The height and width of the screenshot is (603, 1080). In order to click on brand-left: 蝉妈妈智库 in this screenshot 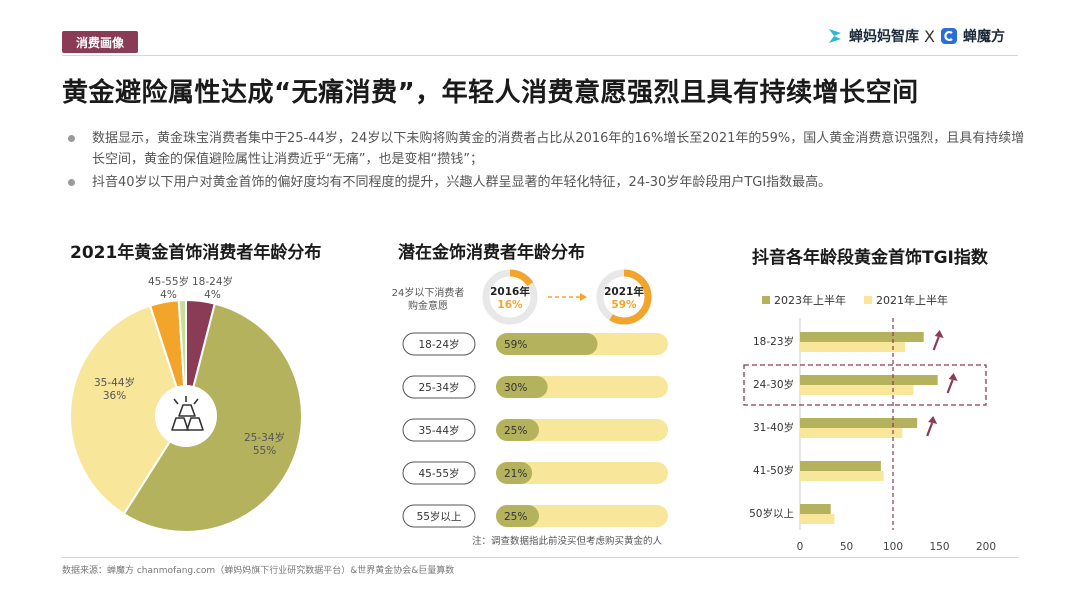, I will do `click(884, 37)`.